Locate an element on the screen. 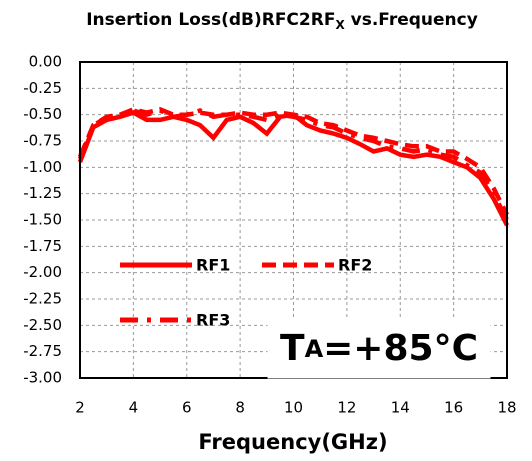 The width and height of the screenshot is (532, 461). y-tick-label: -2.25 is located at coordinates (42, 299).